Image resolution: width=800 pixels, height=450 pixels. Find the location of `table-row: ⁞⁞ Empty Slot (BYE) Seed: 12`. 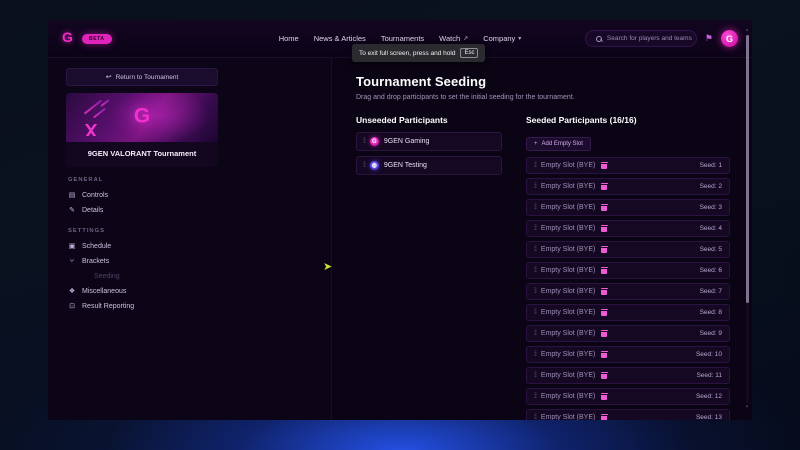

table-row: ⁞⁞ Empty Slot (BYE) Seed: 12 is located at coordinates (628, 396).